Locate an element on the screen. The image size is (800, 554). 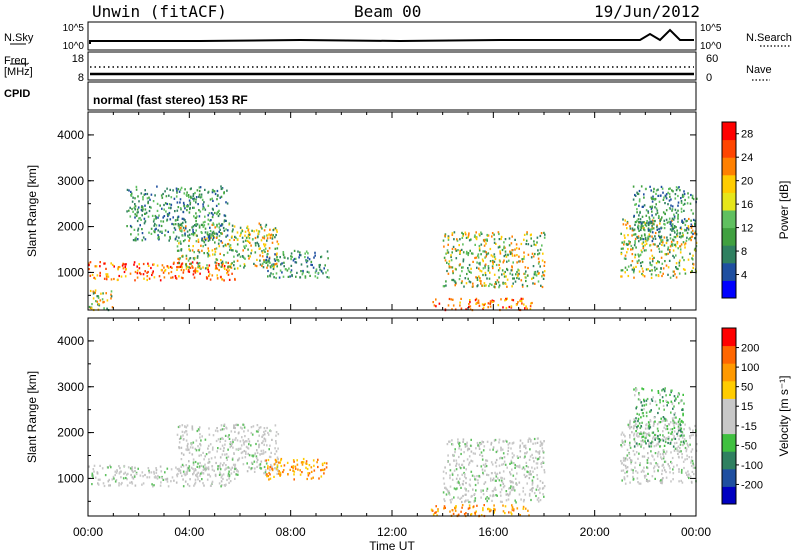
freq-tick-high: 18 is located at coordinates (78, 59).